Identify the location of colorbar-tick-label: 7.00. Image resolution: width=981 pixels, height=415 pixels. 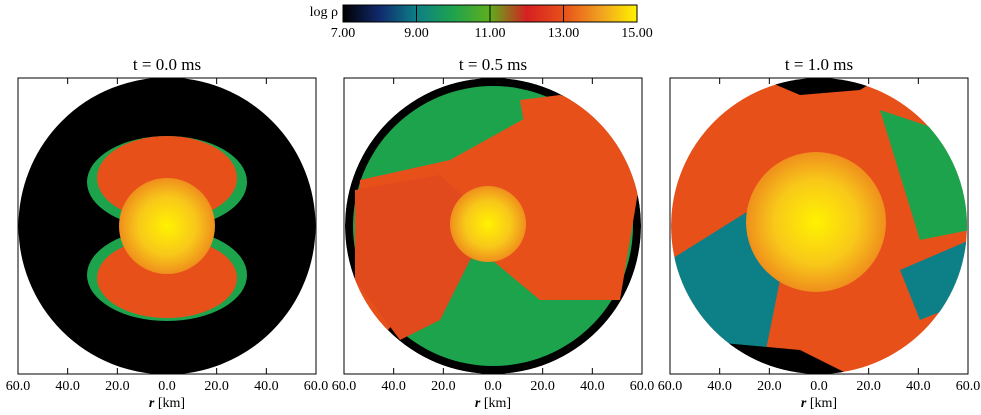
(343, 33).